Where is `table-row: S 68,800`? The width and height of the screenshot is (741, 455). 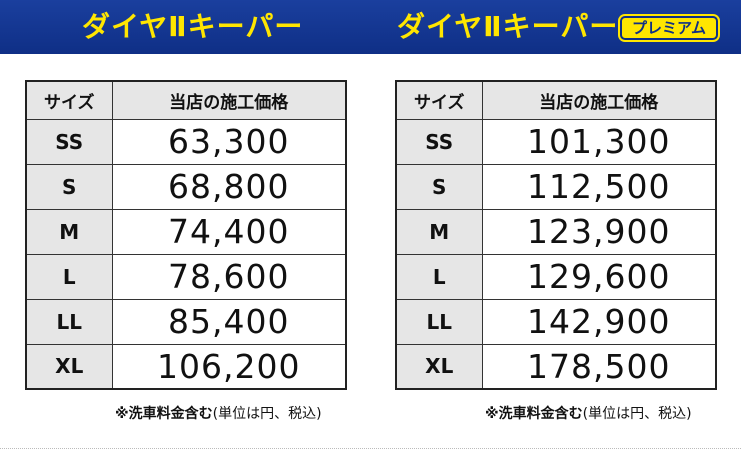
table-row: S 68,800 is located at coordinates (186, 186).